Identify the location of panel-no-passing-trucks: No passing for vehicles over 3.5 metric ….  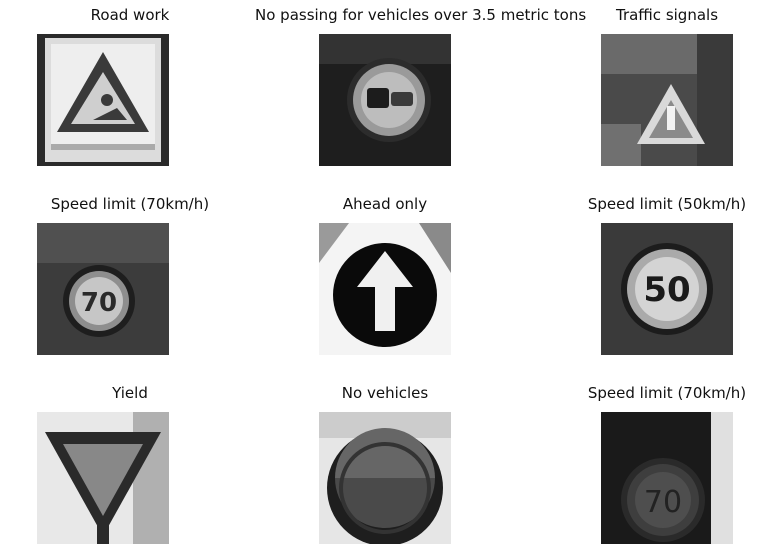
(421, 86).